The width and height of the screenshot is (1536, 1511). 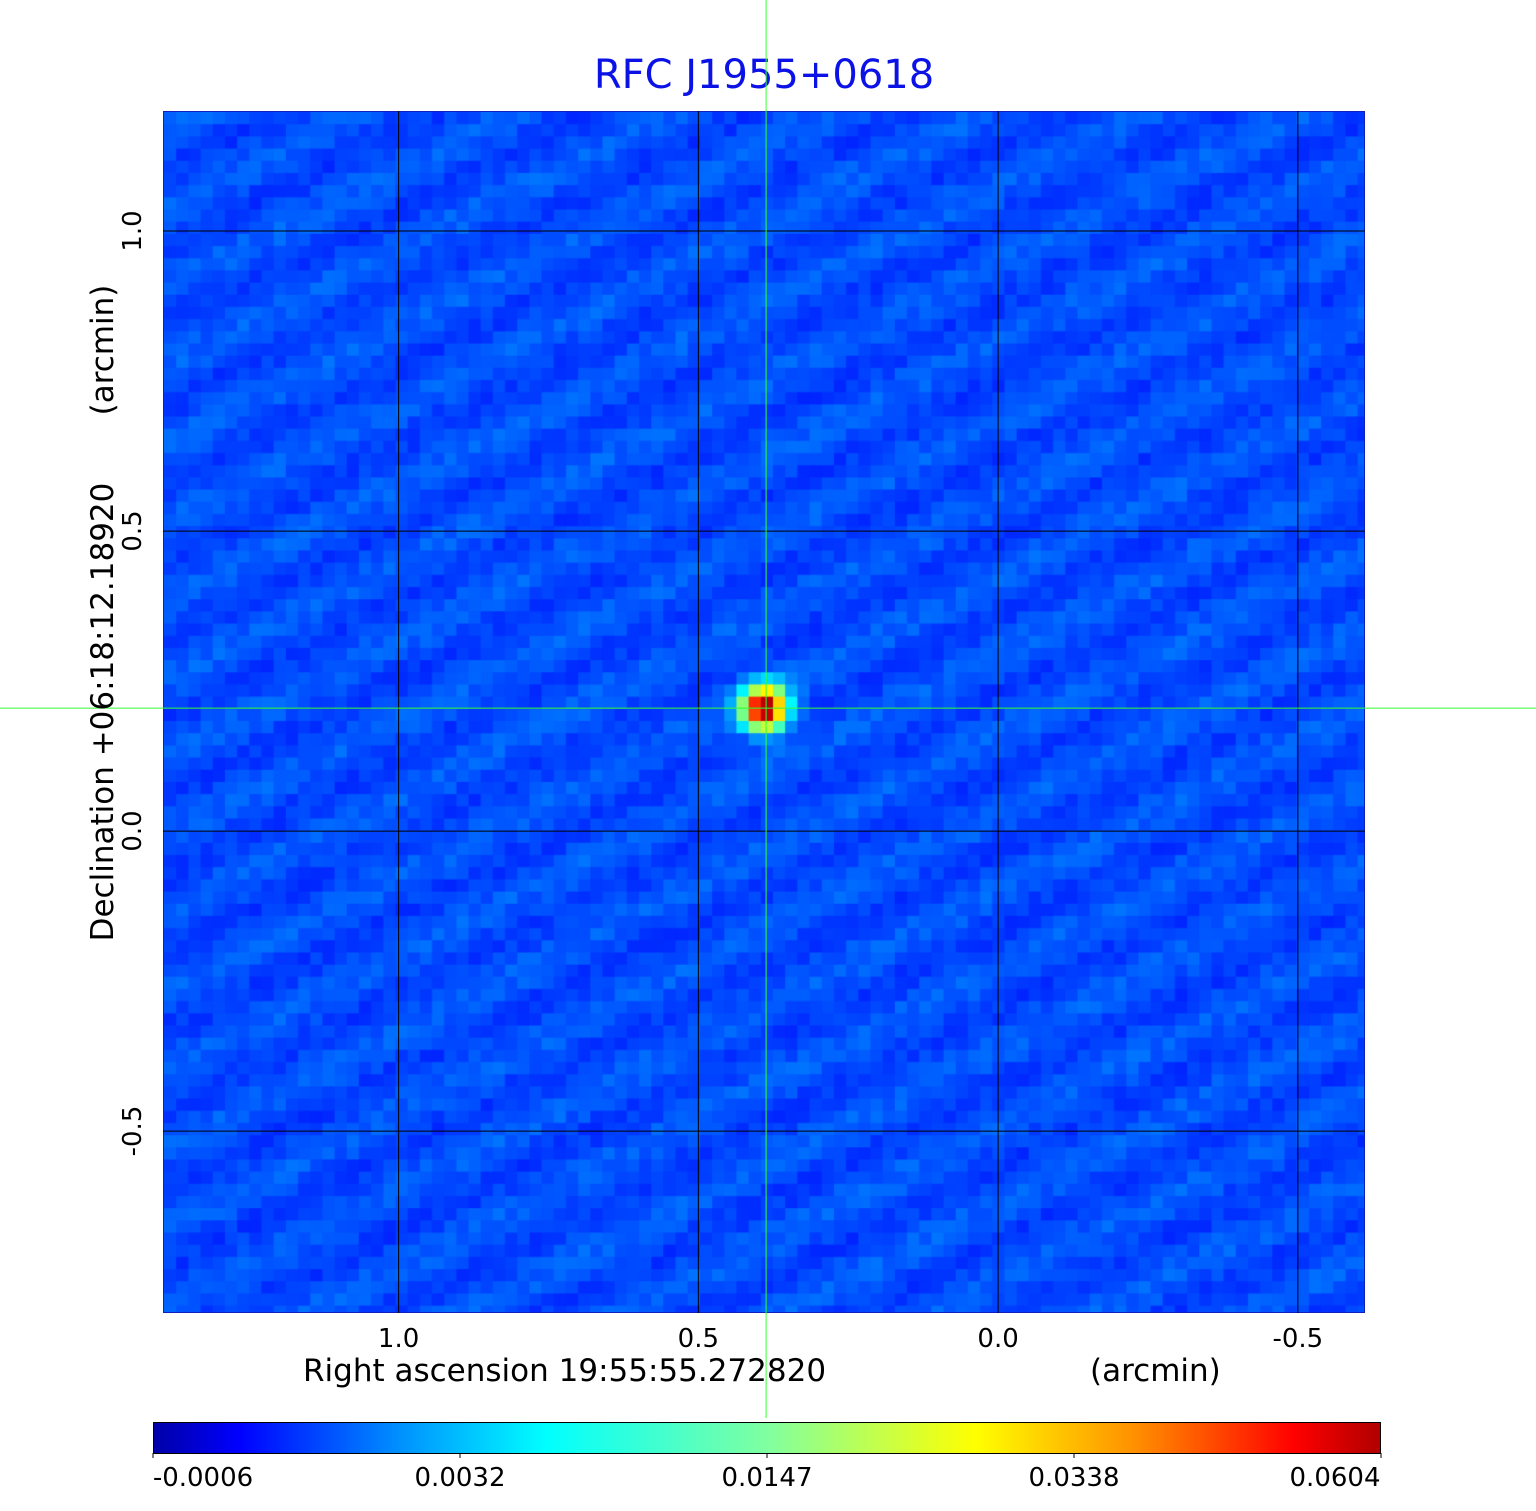 What do you see at coordinates (103, 350) in the screenshot?
I see `y-axis-unit: (arcmin)` at bounding box center [103, 350].